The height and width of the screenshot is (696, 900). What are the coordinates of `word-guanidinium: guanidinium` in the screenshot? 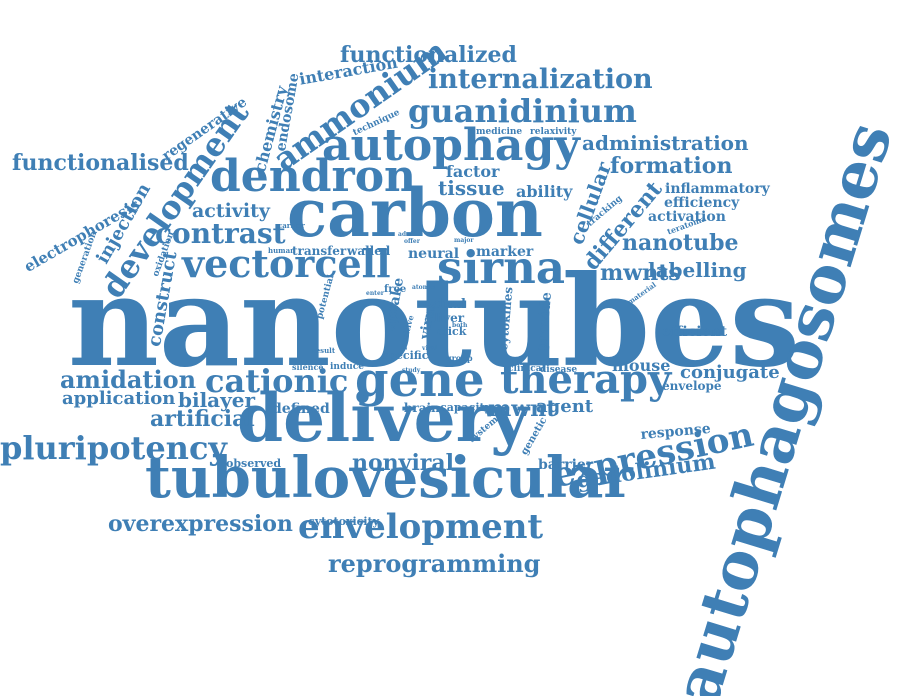 It's located at (522, 111).